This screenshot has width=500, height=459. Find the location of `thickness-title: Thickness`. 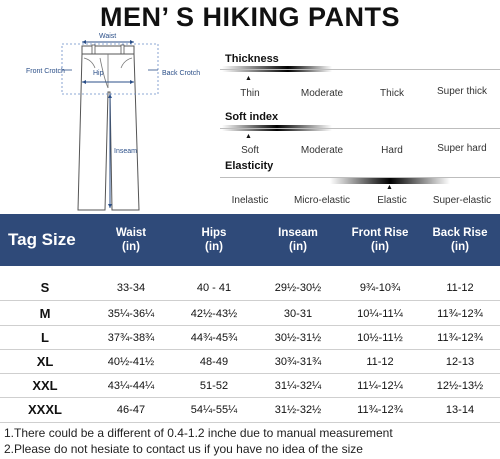

thickness-title: Thickness is located at coordinates (252, 59).